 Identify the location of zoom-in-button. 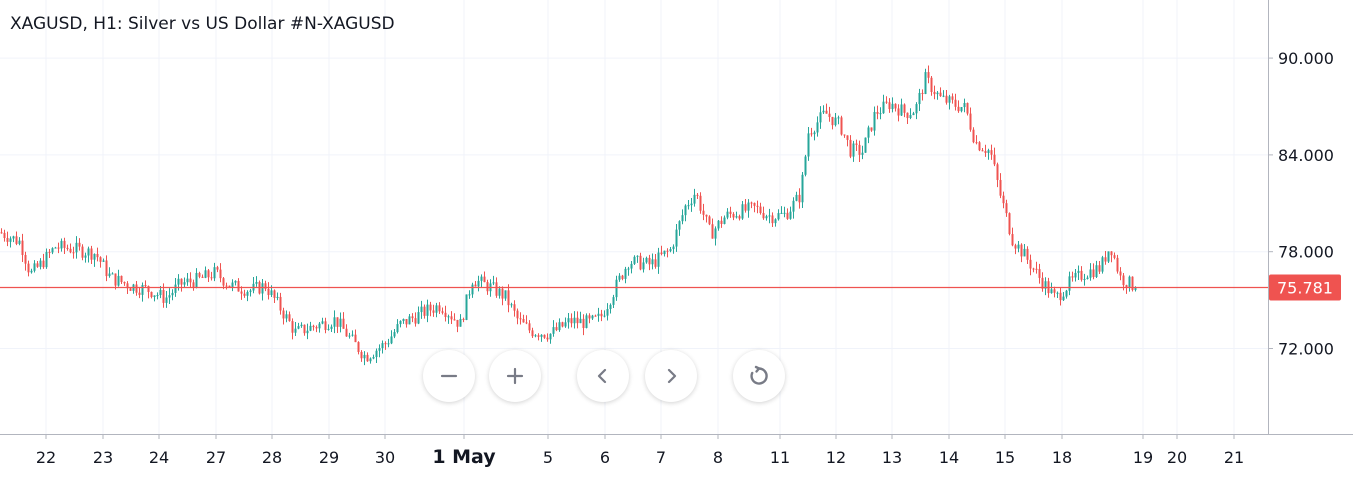
(515, 376).